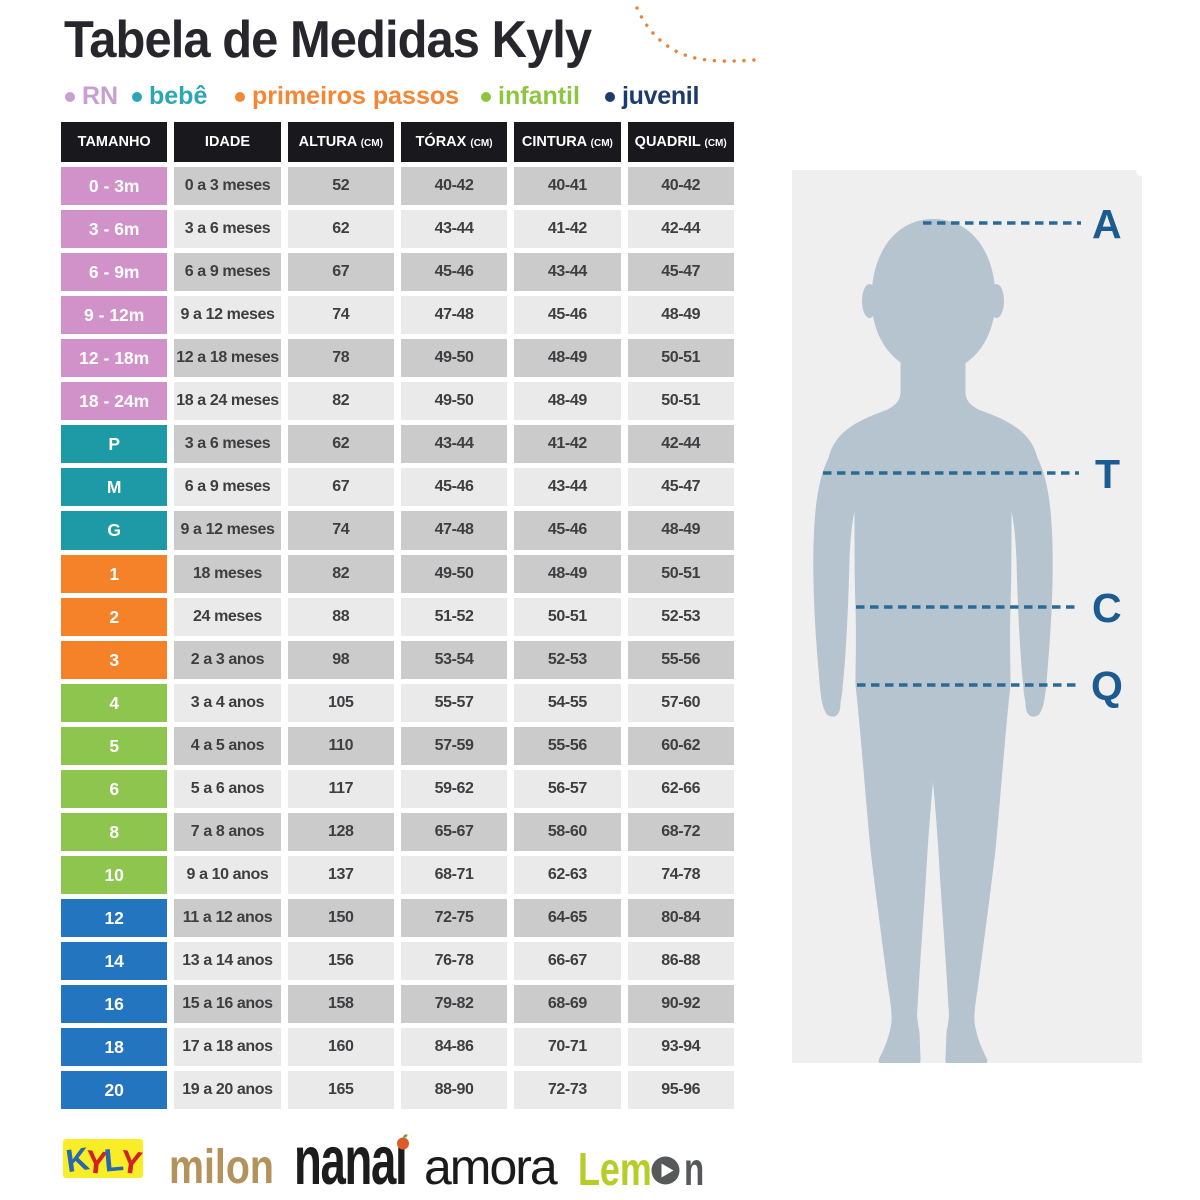  What do you see at coordinates (1107, 608) in the screenshot?
I see `svg-text: C` at bounding box center [1107, 608].